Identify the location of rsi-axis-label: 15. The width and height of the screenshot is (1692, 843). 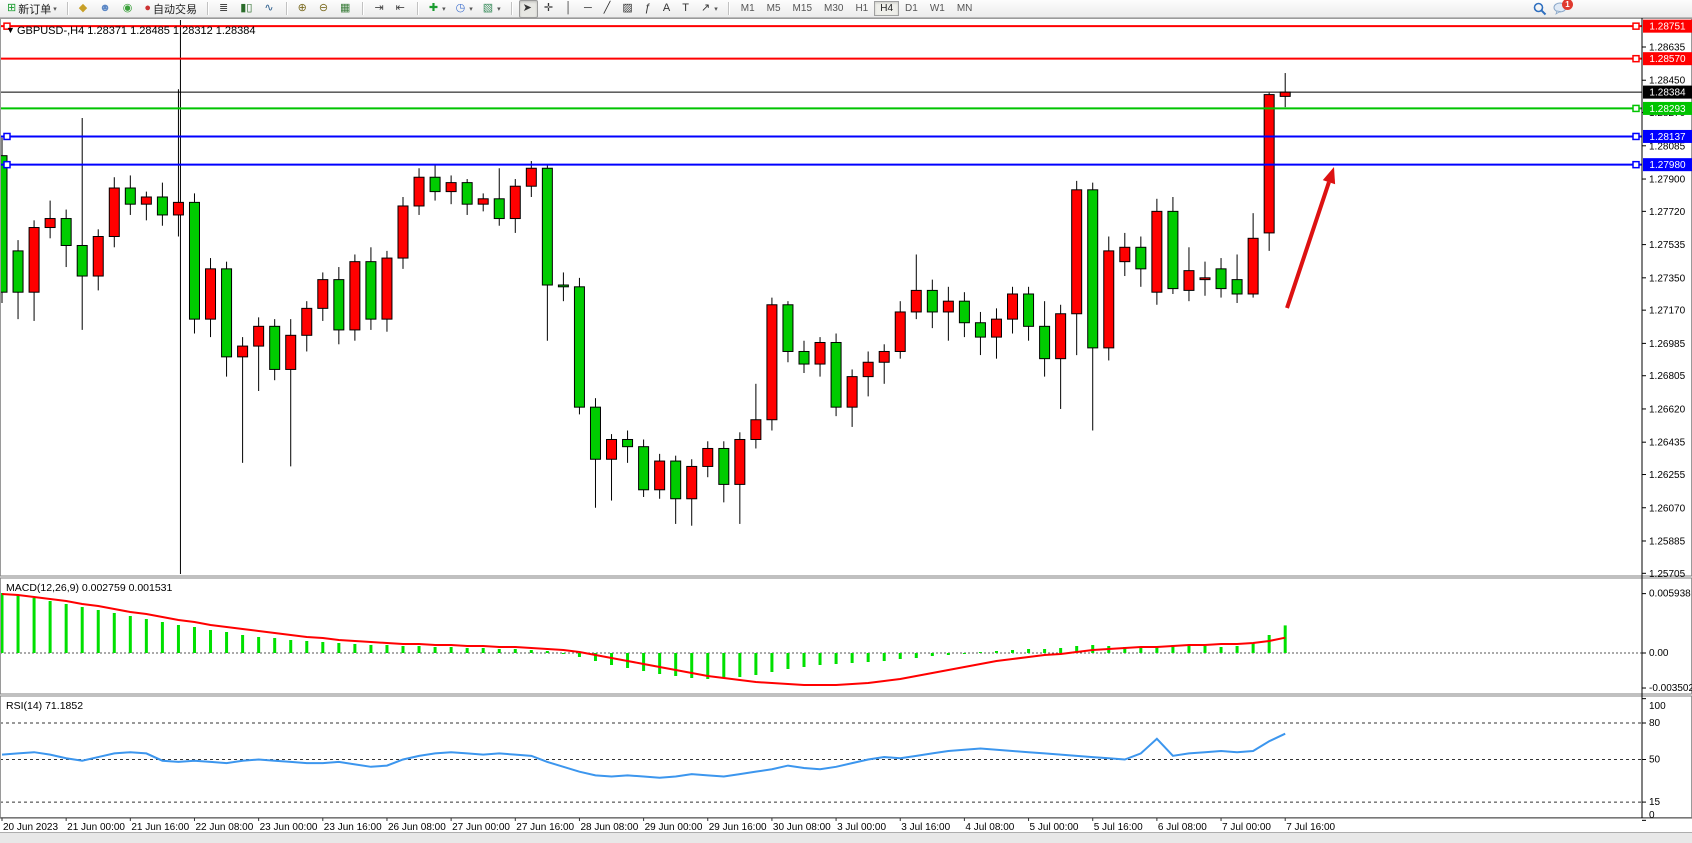
(1655, 802).